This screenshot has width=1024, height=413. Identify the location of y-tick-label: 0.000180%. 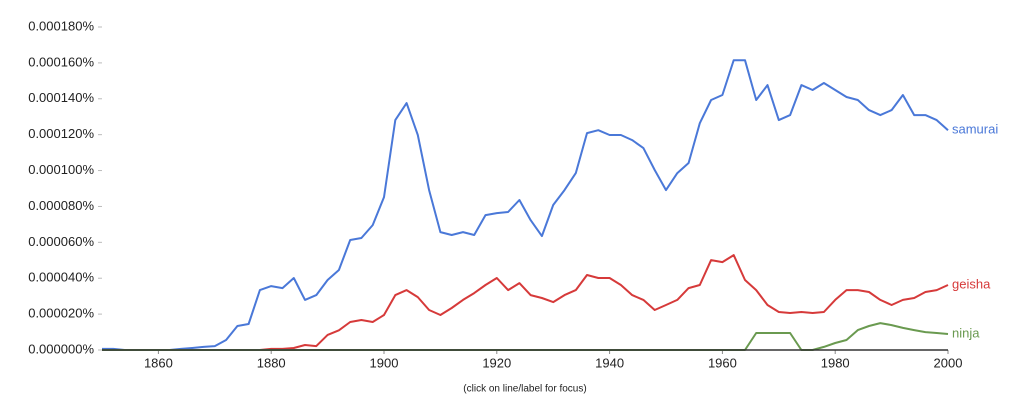
(61, 25).